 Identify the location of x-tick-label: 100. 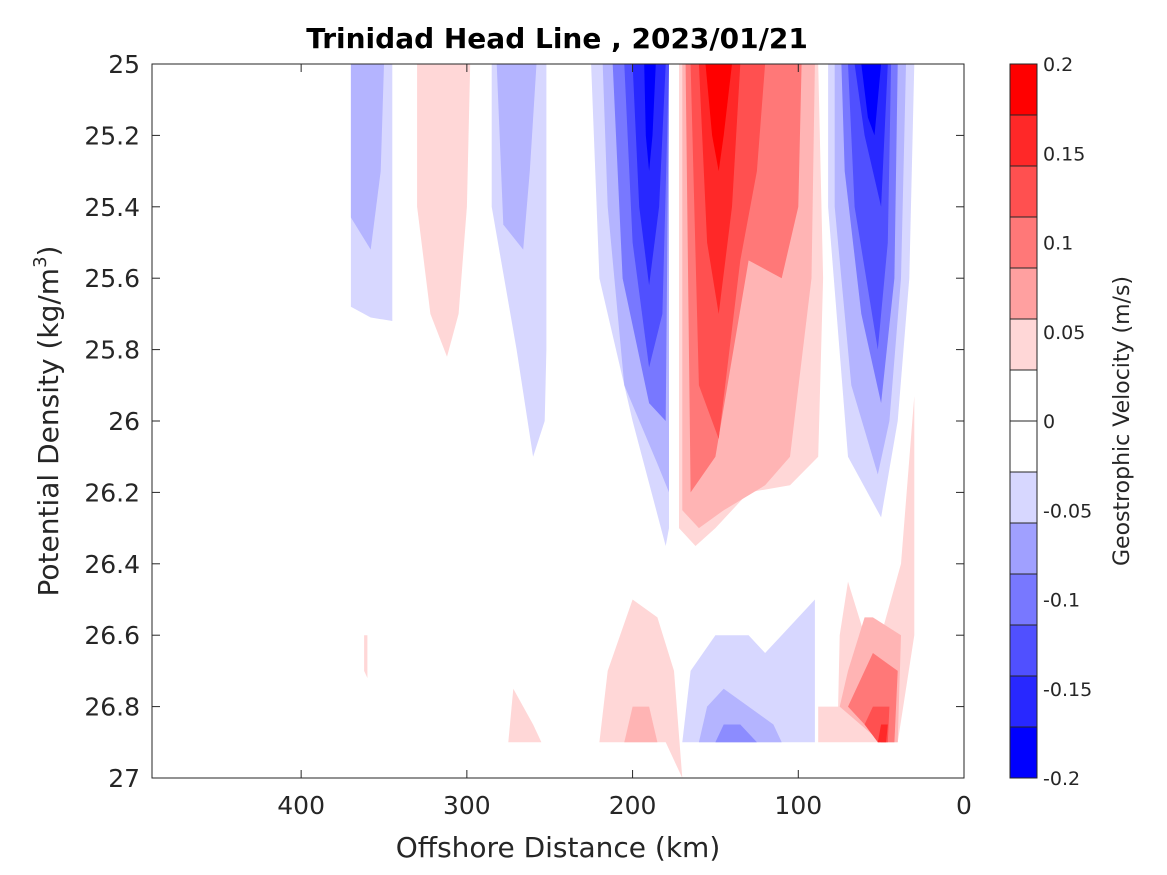
(798, 805).